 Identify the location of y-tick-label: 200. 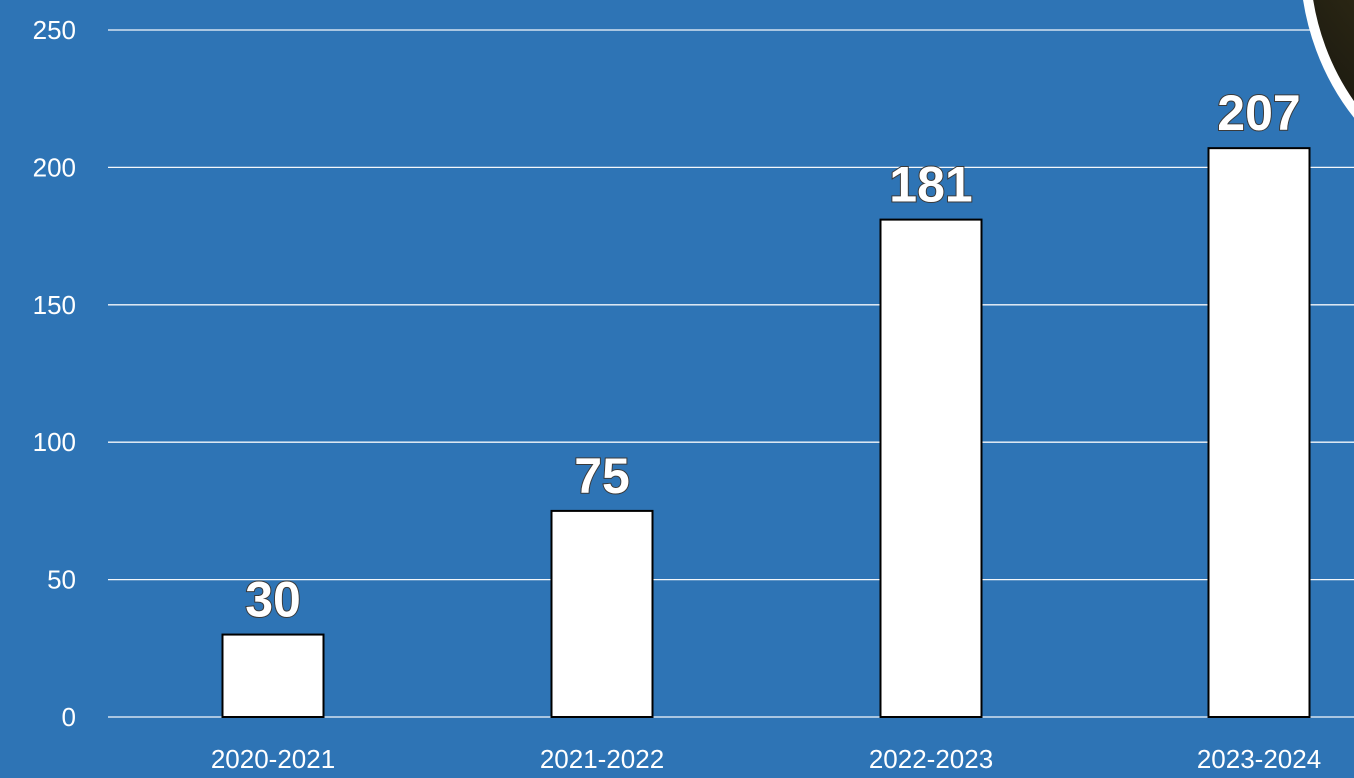
(54, 167).